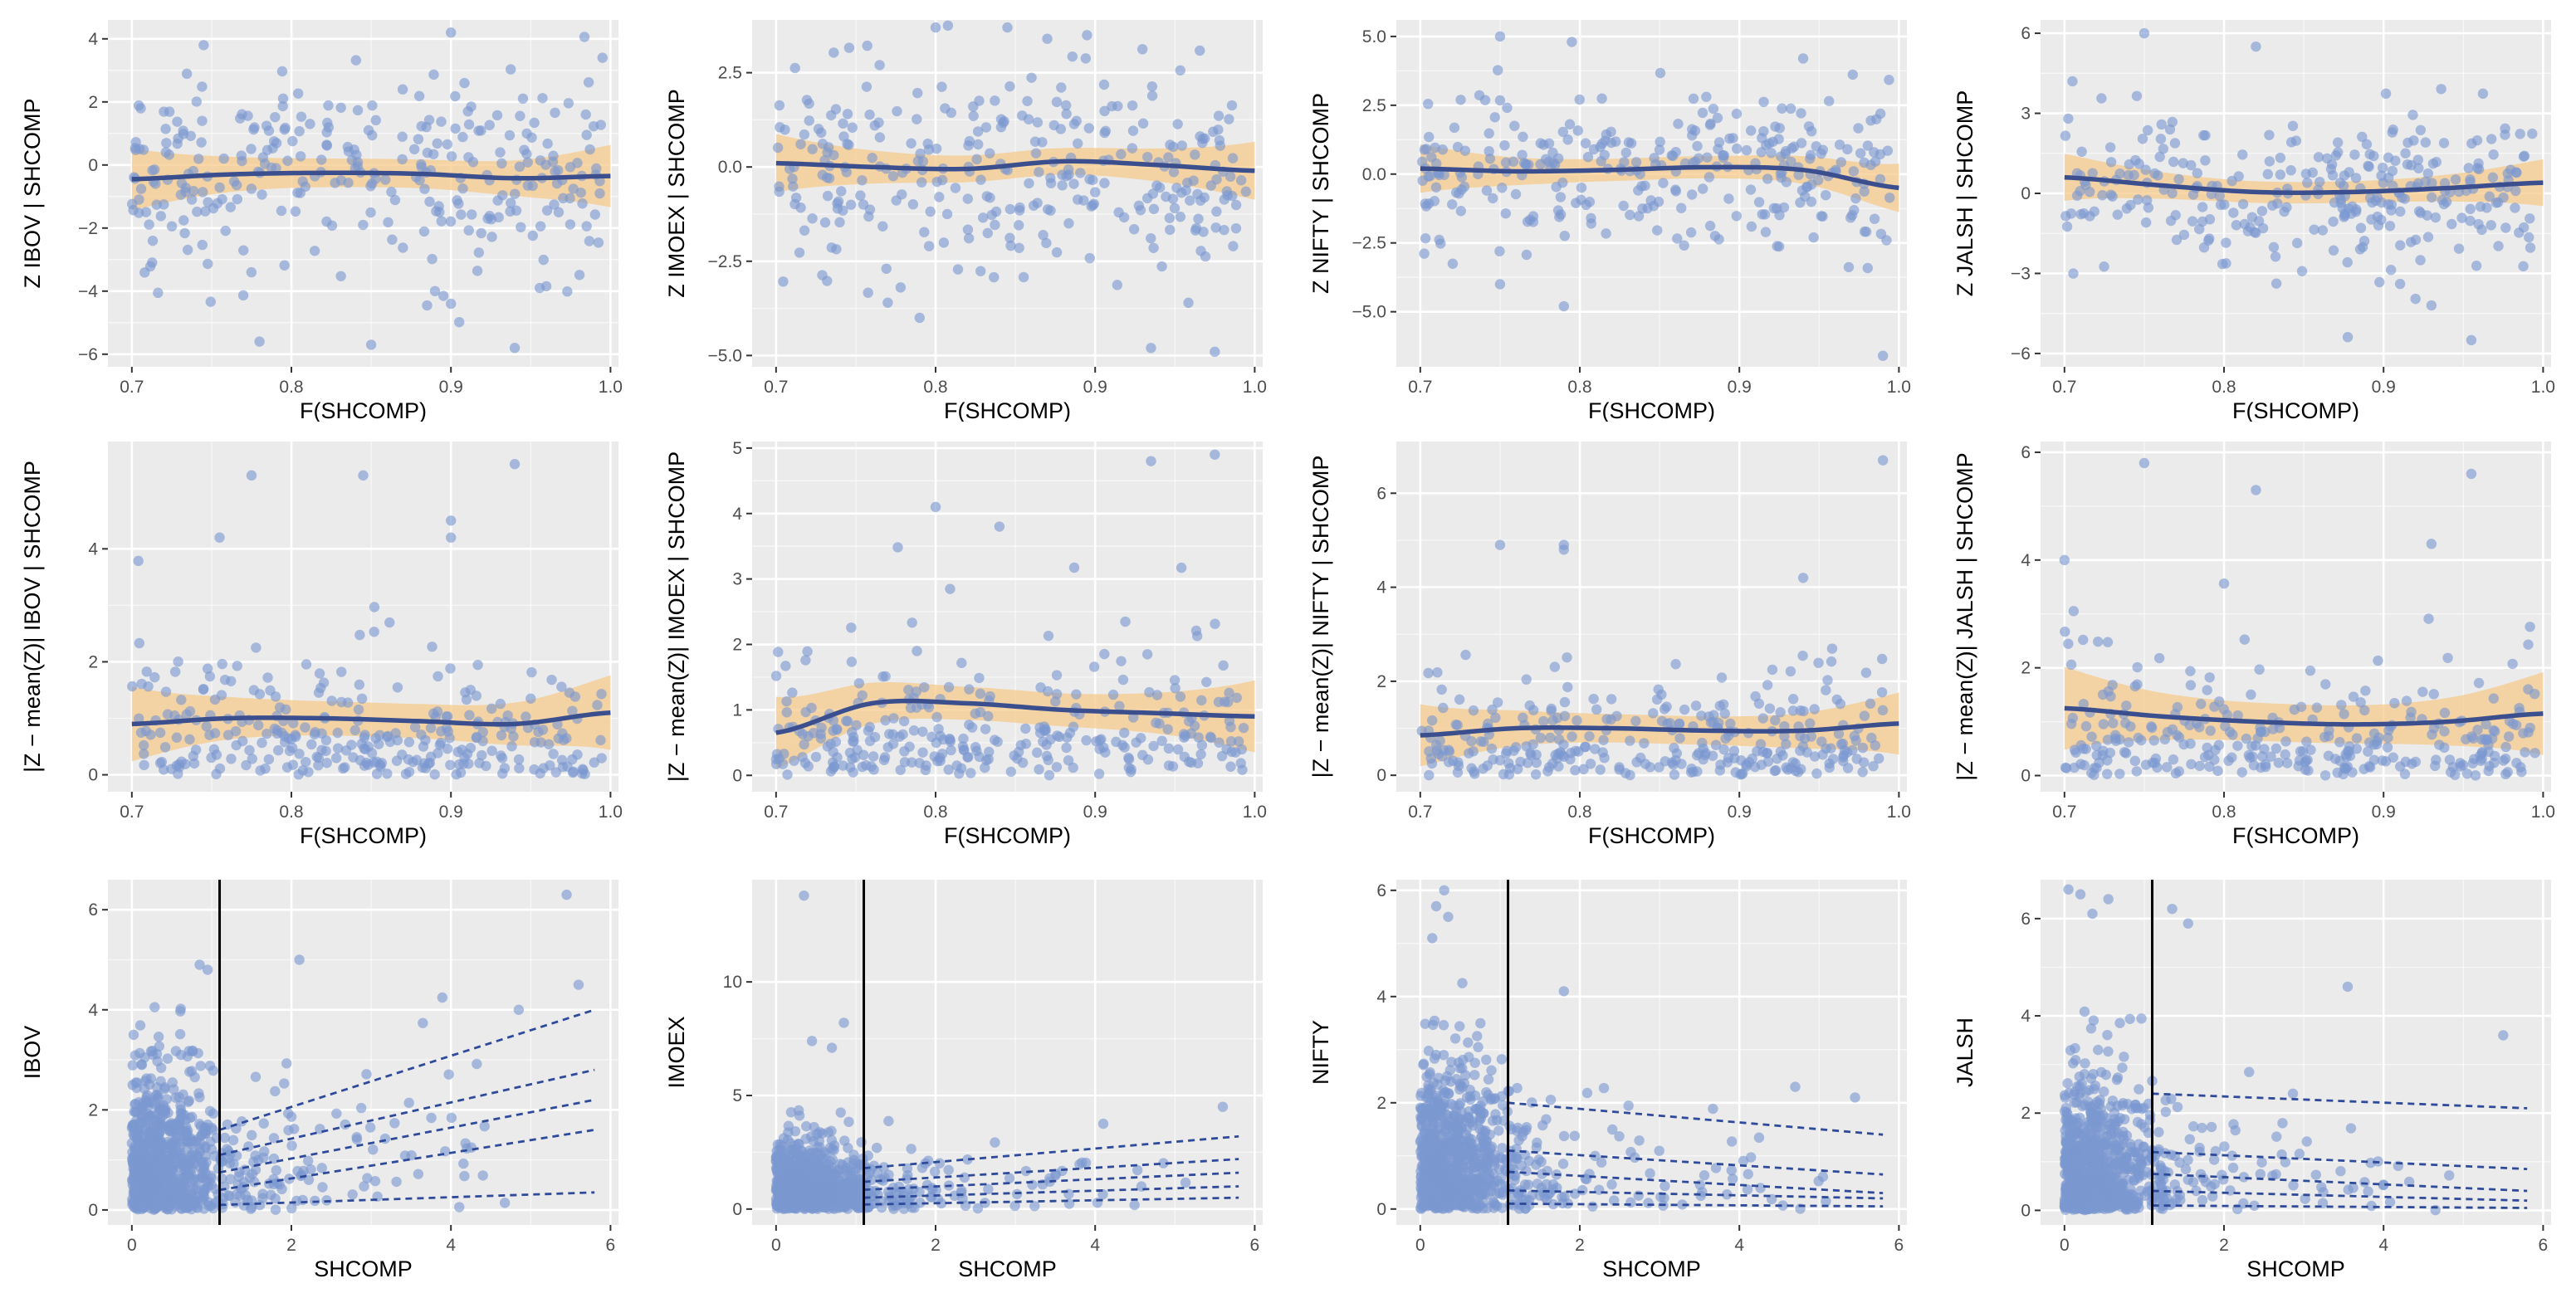 The image size is (2576, 1293). What do you see at coordinates (132, 812) in the screenshot?
I see `x-tick-label: 0.7` at bounding box center [132, 812].